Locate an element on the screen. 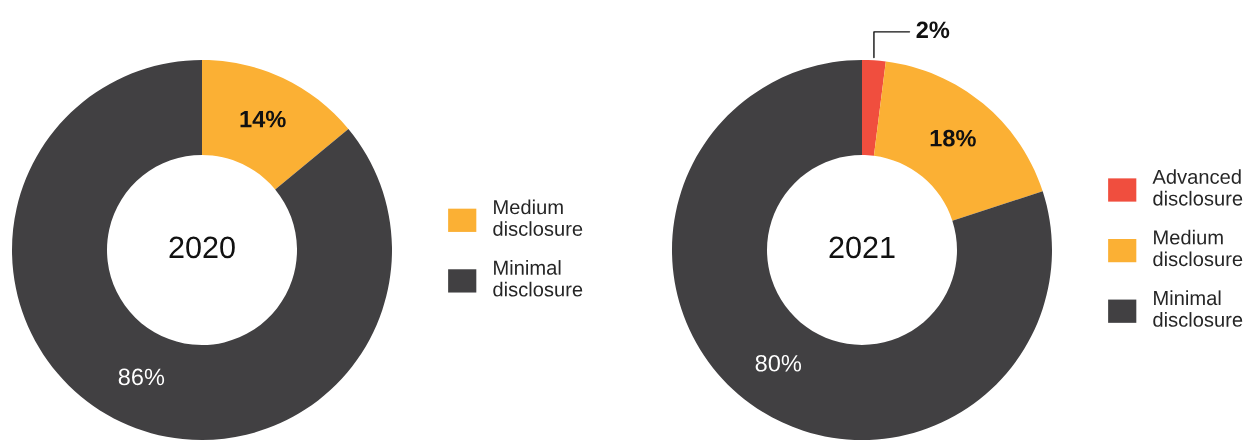  data-label: 14% is located at coordinates (263, 119).